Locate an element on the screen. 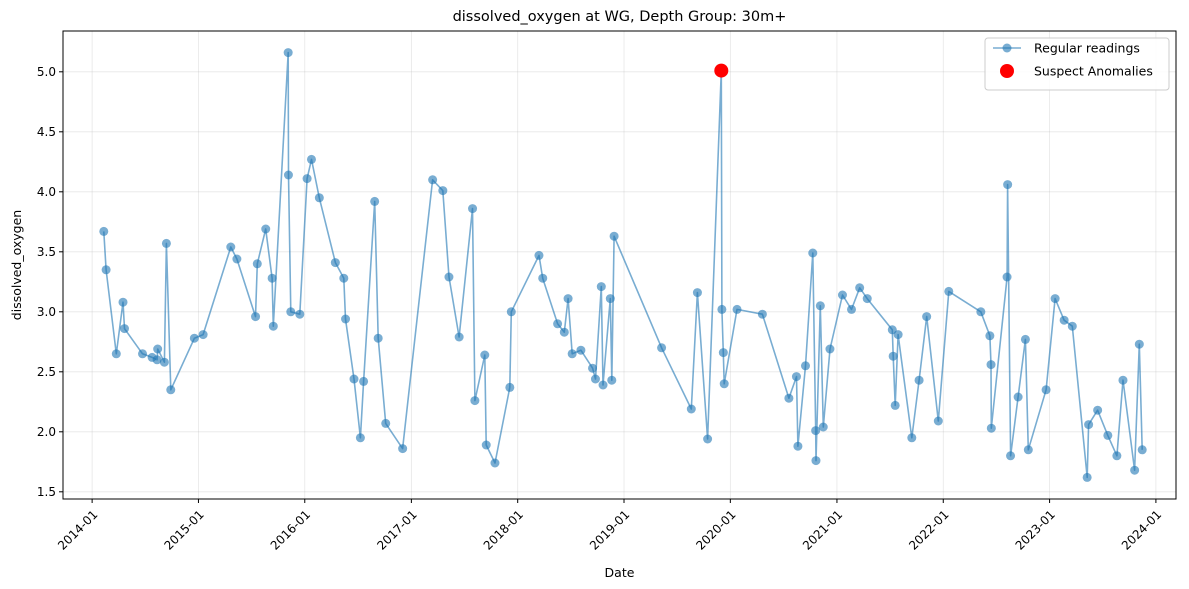 This screenshot has height=589, width=1189. y-tick-label: 2.5 is located at coordinates (46, 372).